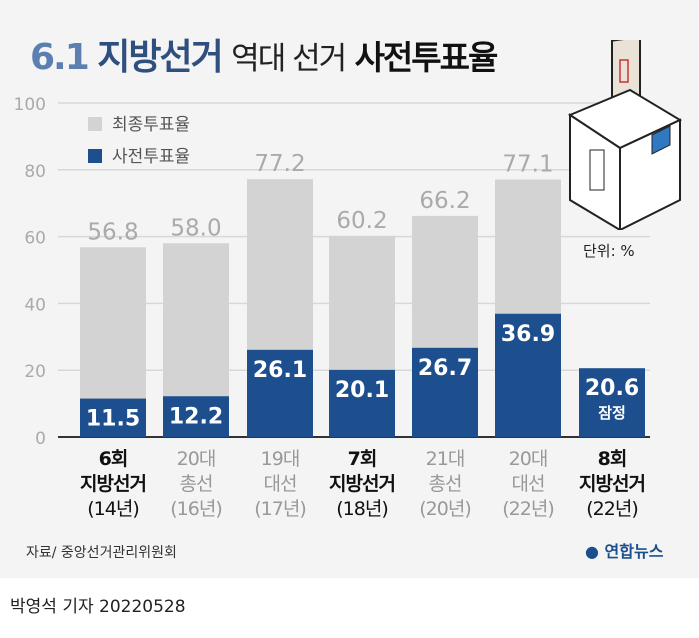 The height and width of the screenshot is (638, 699). What do you see at coordinates (40, 439) in the screenshot?
I see `y-tick-label: 0` at bounding box center [40, 439].